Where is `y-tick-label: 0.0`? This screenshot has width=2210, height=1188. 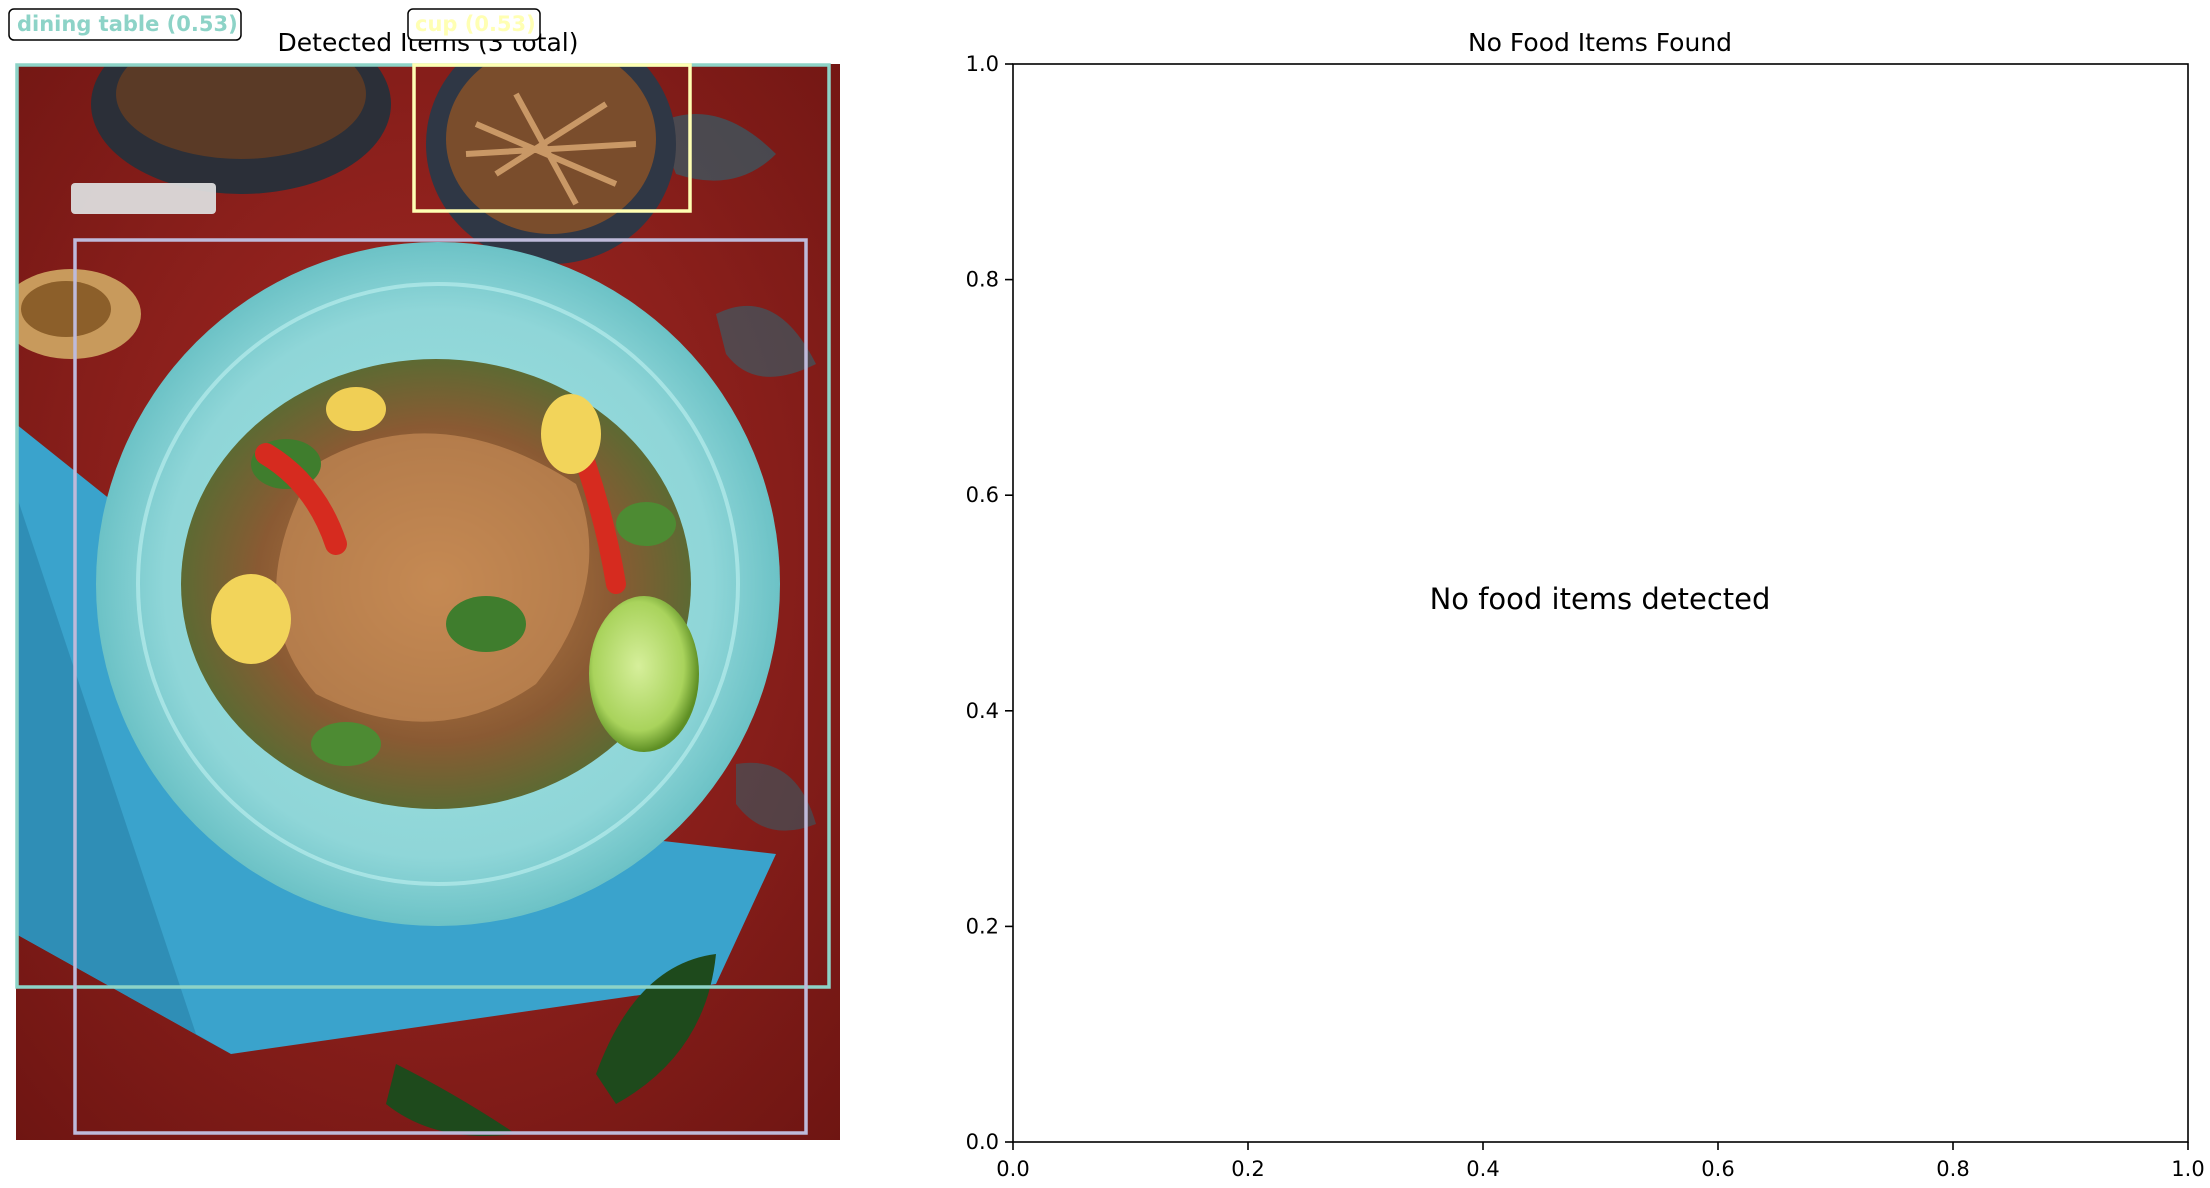 y-tick-label: 0.0 is located at coordinates (982, 1142).